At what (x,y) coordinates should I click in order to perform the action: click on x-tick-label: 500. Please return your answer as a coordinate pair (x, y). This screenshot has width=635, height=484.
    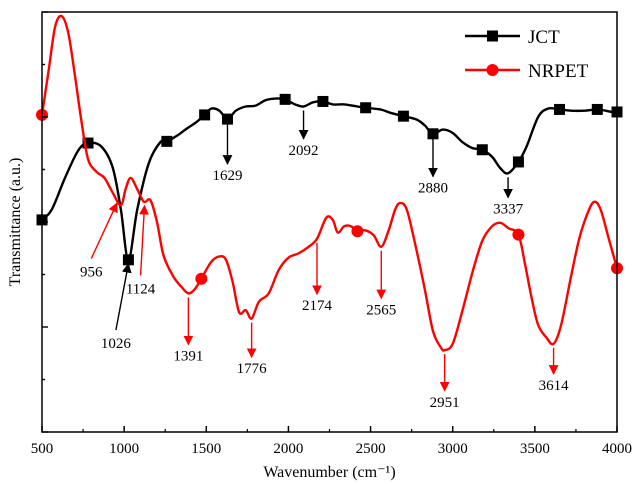
    Looking at the image, I should click on (42, 449).